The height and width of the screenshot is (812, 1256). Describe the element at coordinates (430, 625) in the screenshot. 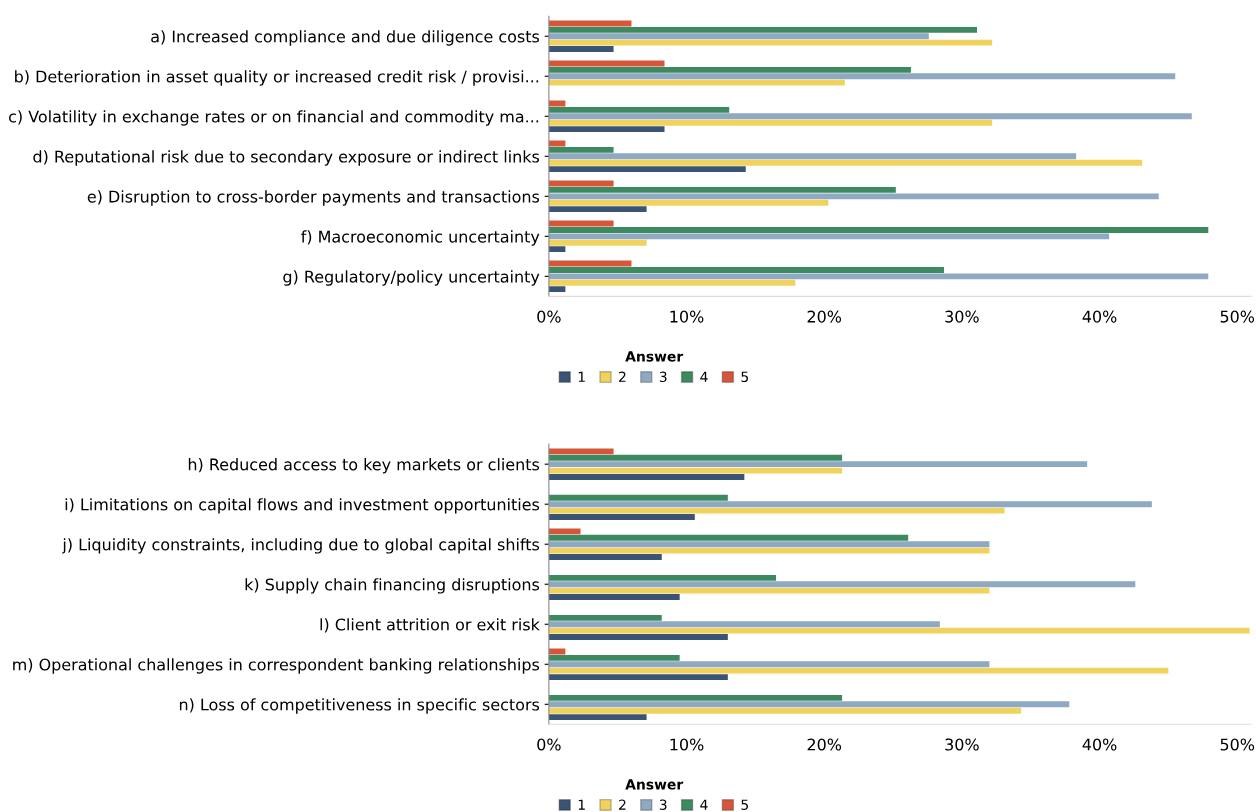

I see `y-tick-label: l) Client attrition or exit risk` at that location.